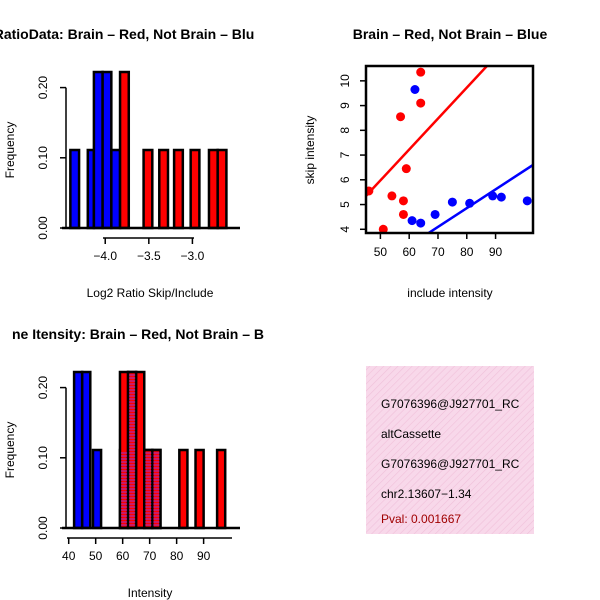 The image size is (600, 600). I want to click on hist3-x-tick-label-2: 60, so click(123, 556).